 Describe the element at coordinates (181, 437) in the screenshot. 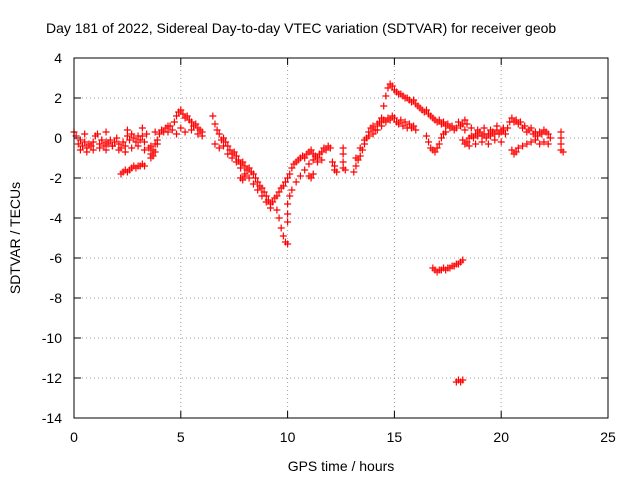

I see `x-tick-label: 5` at that location.